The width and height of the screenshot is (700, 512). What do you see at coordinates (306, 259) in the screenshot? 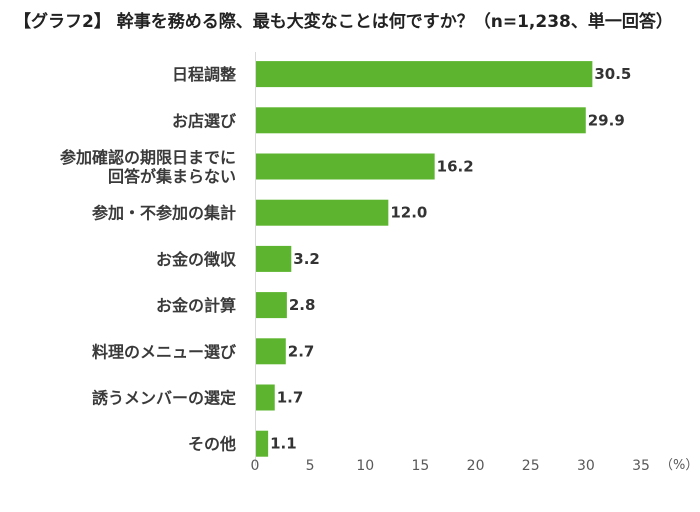
I see `value-label: 3.2` at bounding box center [306, 259].